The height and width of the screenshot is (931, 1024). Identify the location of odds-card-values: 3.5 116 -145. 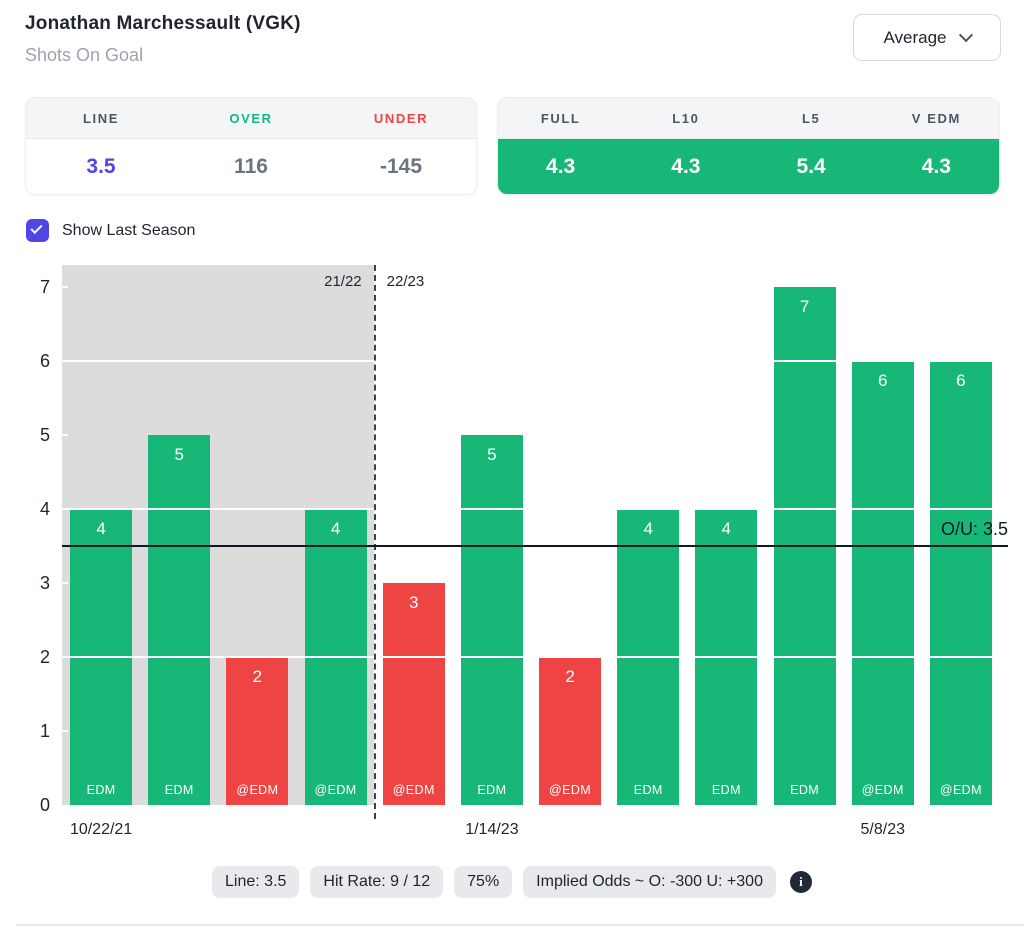
(251, 166).